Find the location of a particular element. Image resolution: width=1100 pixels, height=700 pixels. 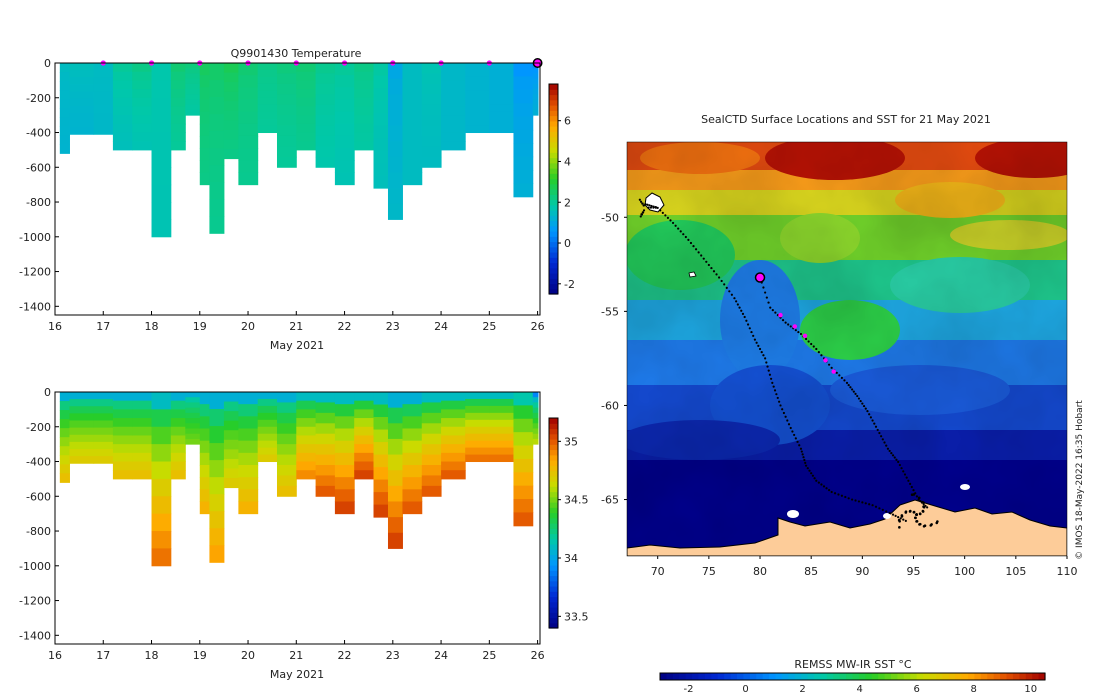

y-tick-label: -1000 is located at coordinates (35, 237).